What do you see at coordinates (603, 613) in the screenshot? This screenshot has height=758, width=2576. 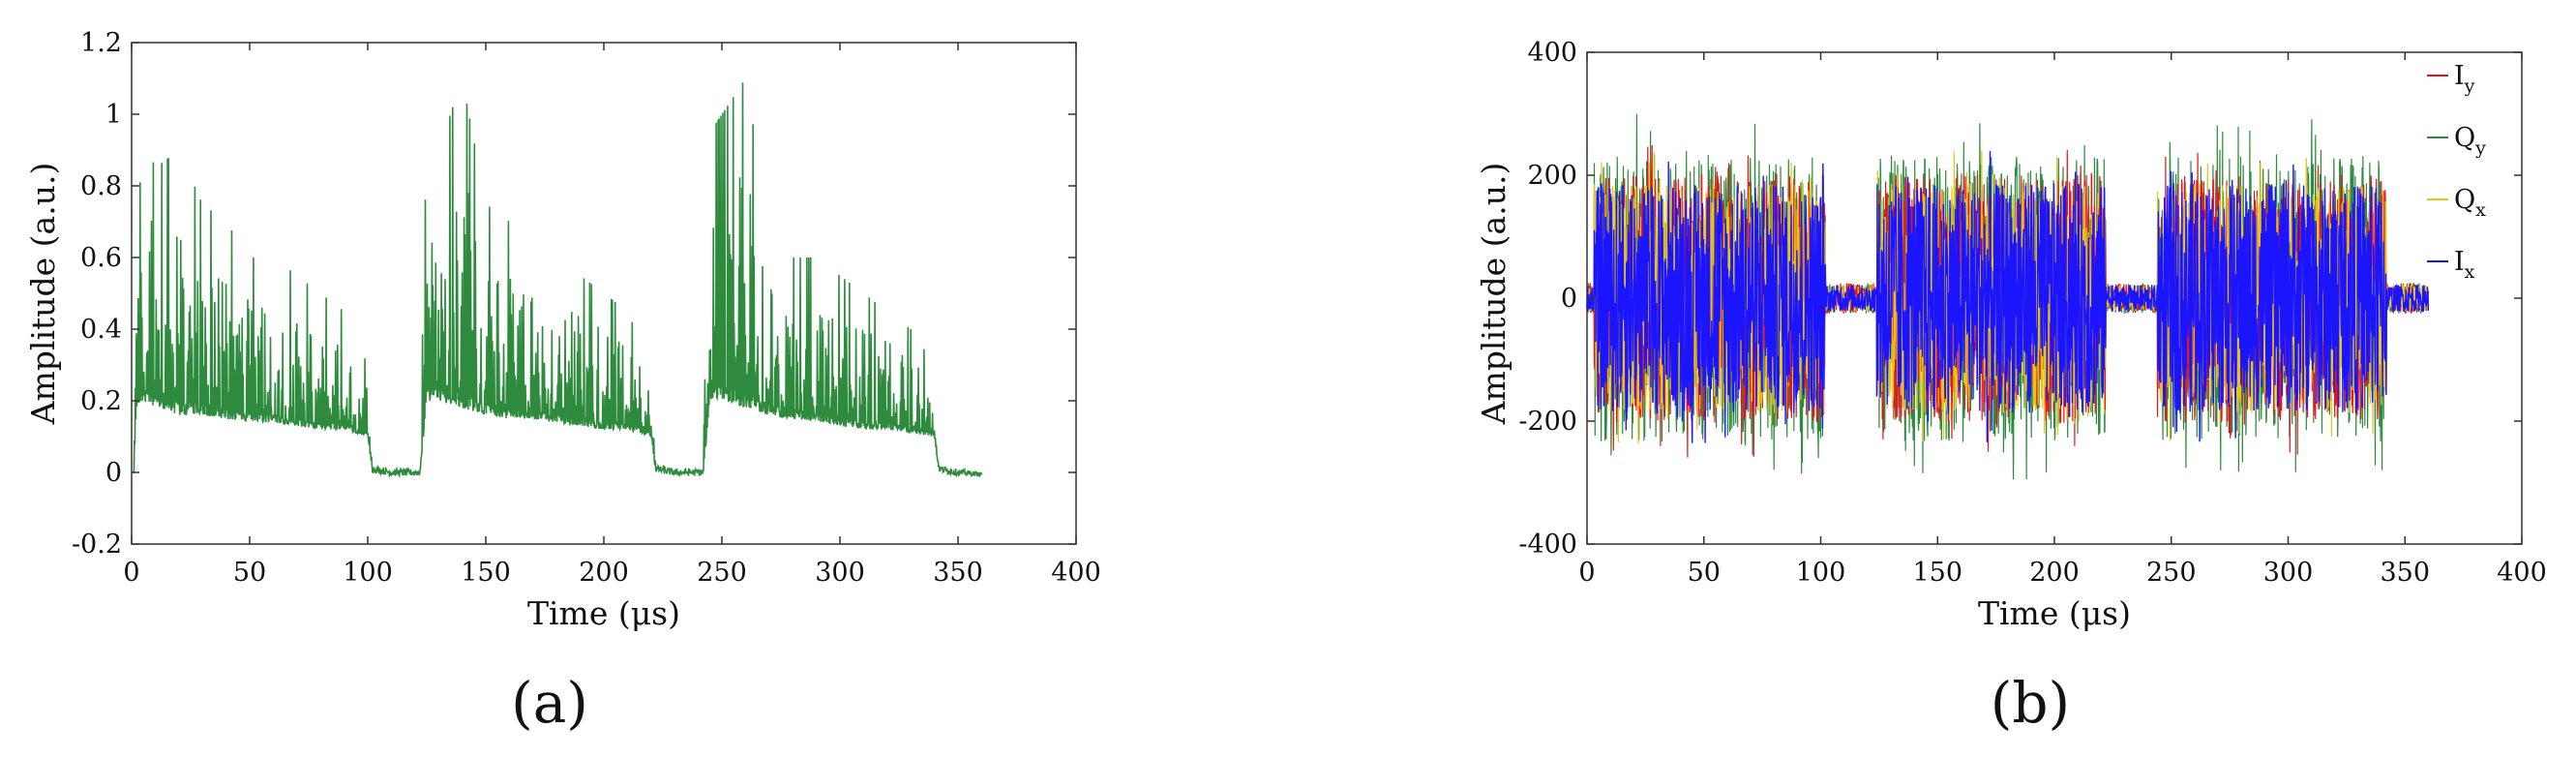 I see `x-axis-label-a: Time (μs)` at bounding box center [603, 613].